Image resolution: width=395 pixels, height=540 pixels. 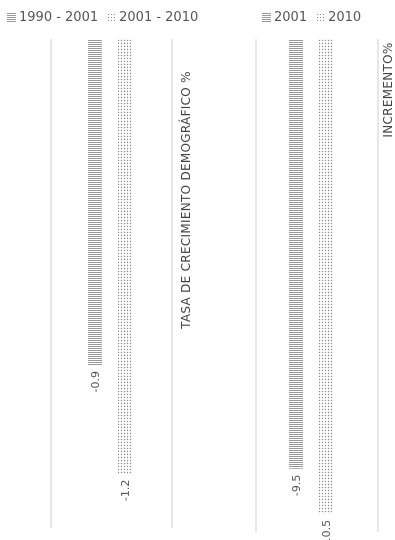 I want to click on legend-item-2001: 2001, so click(x=284, y=17).